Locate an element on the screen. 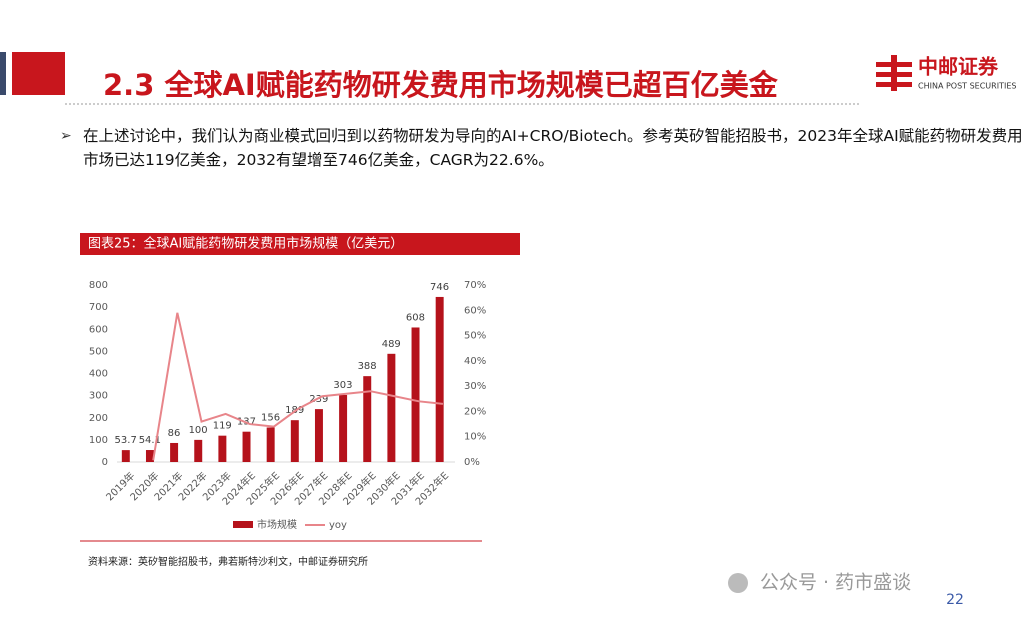  legend-swatch is located at coordinates (243, 524).